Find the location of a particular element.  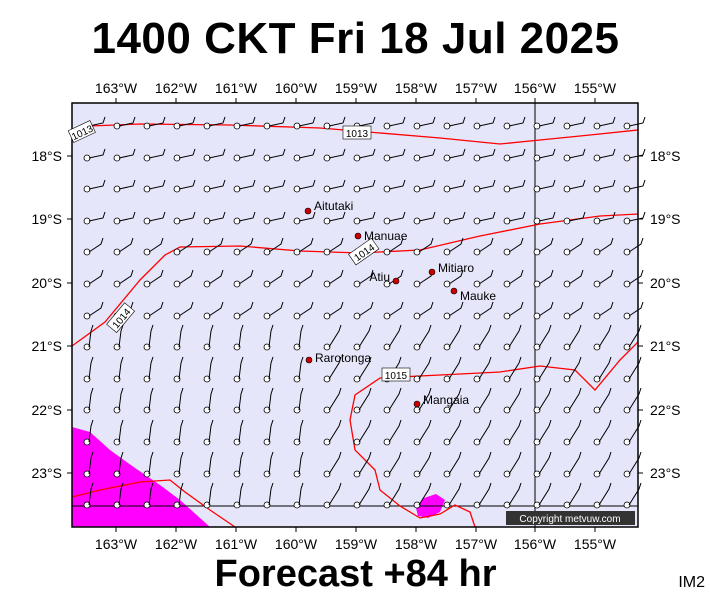

town-marker is located at coordinates (358, 236).